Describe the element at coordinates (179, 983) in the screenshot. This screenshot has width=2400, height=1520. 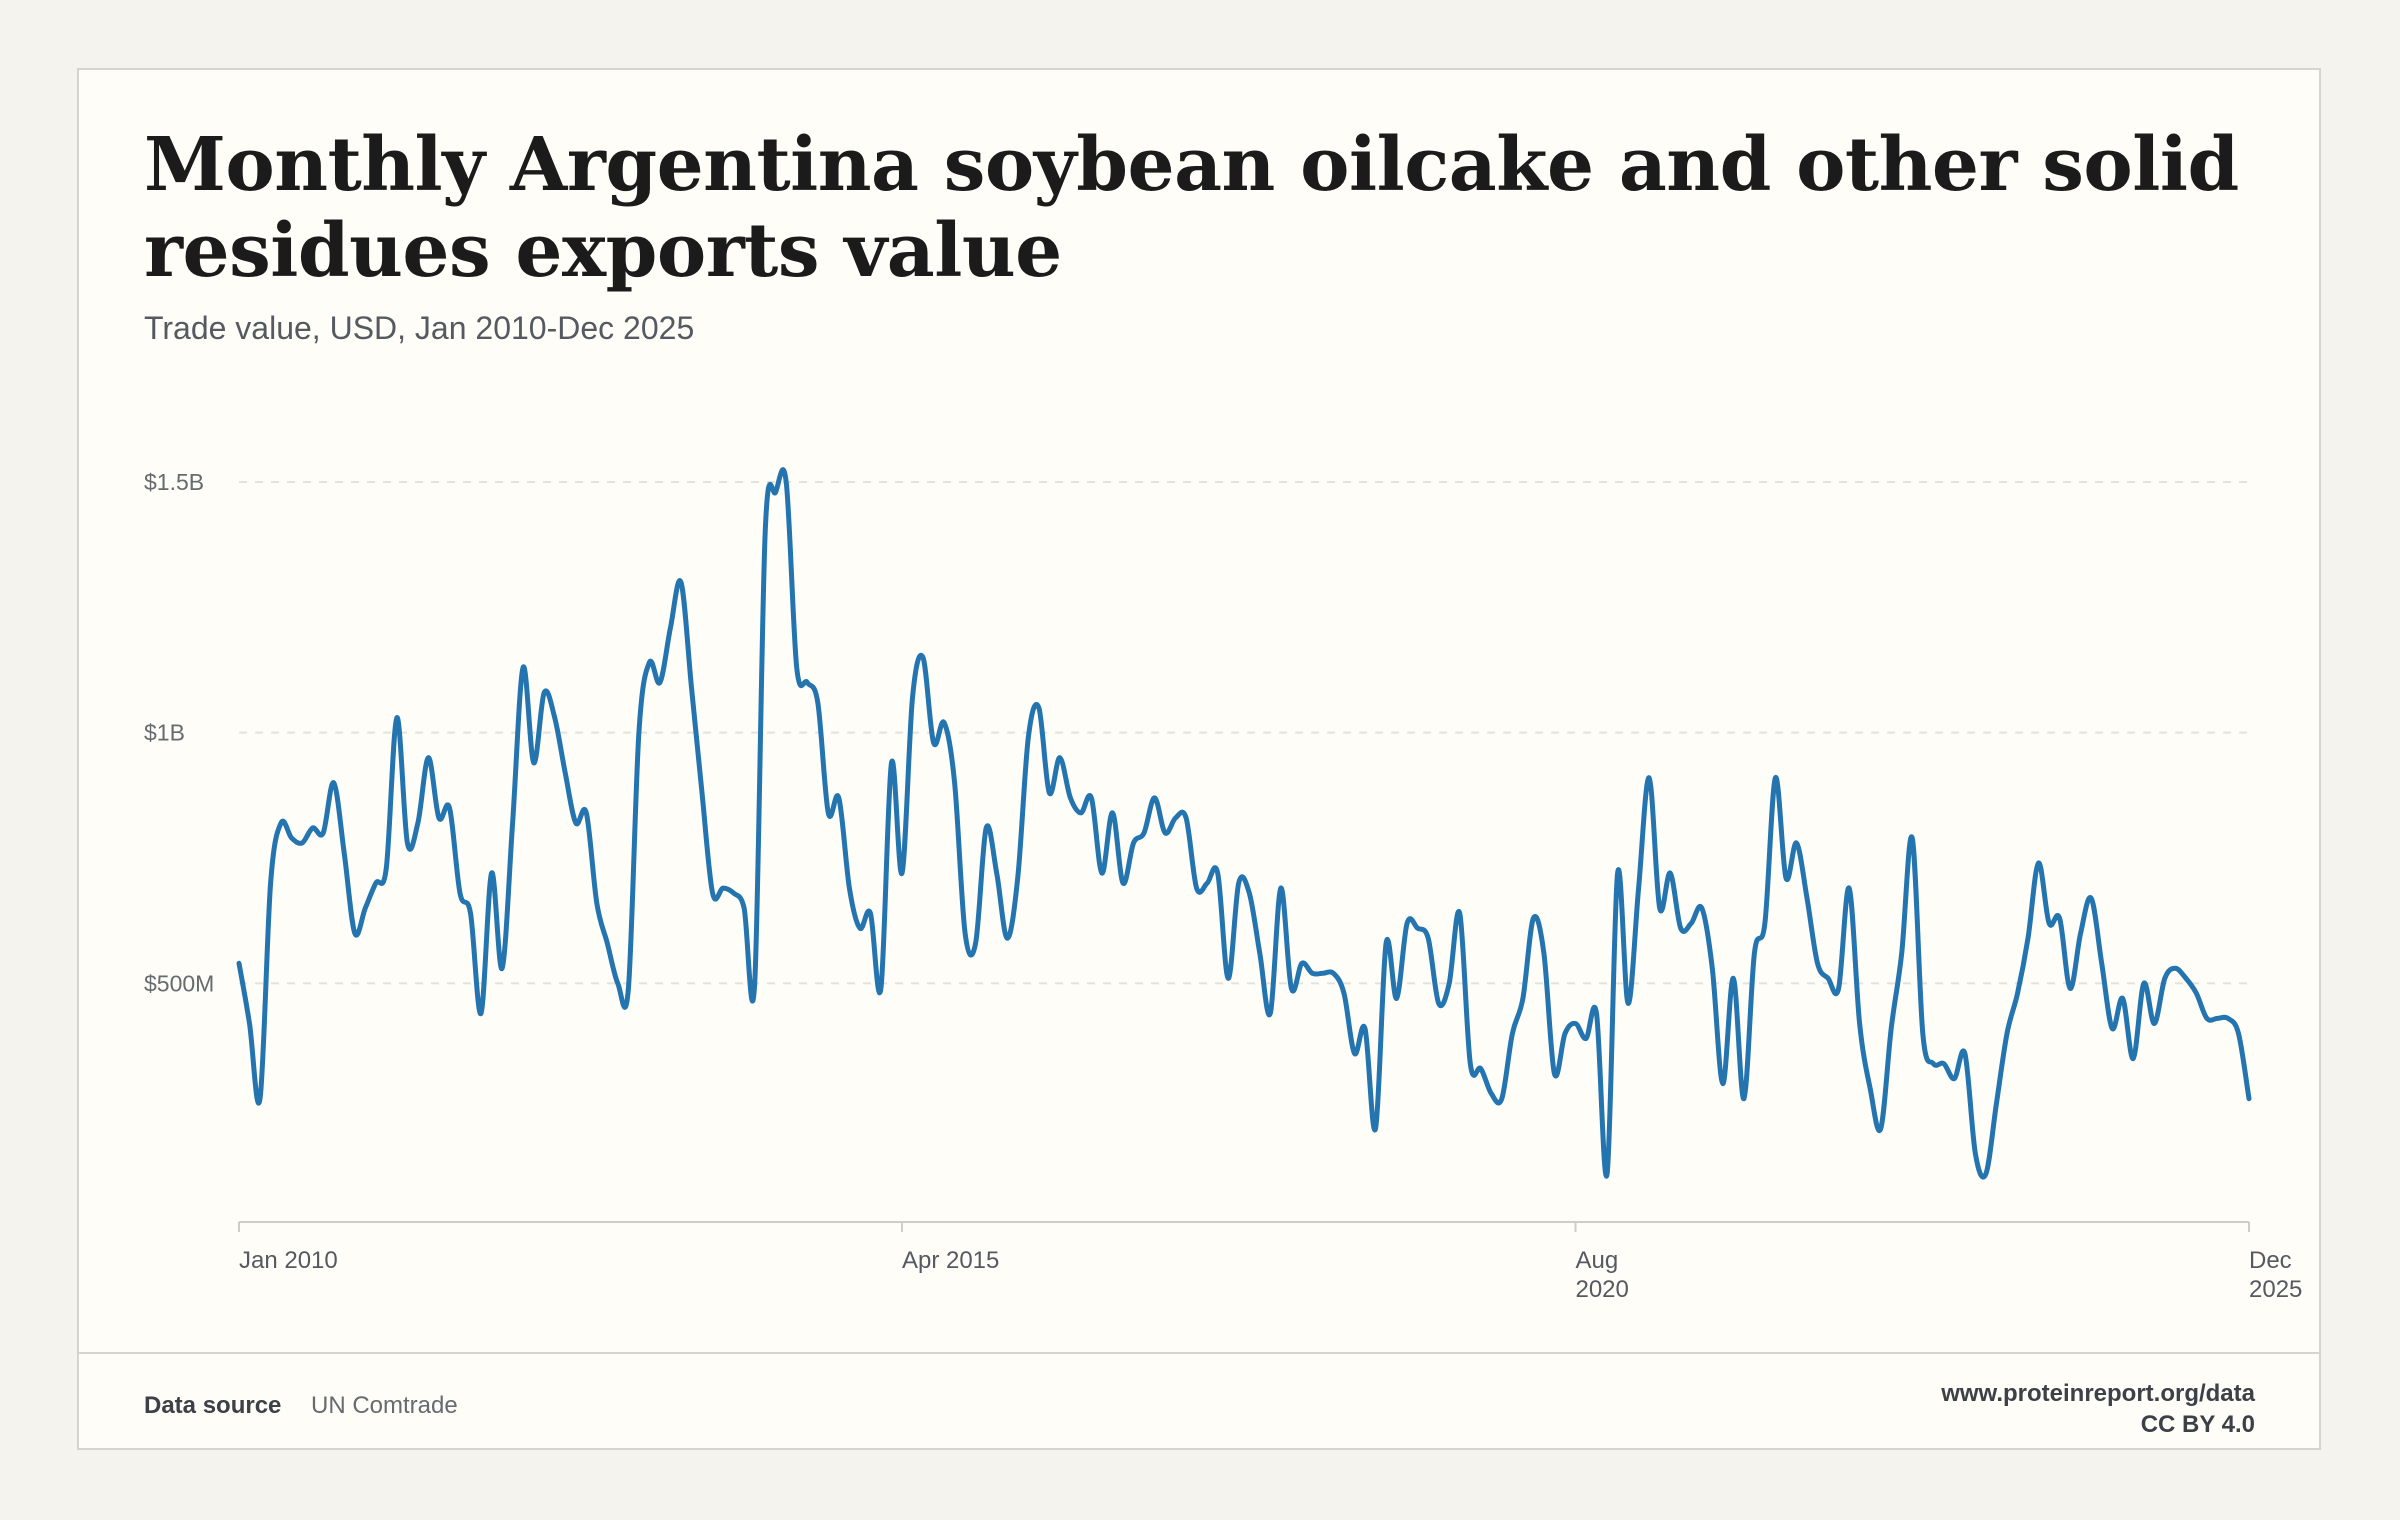
I see `y-tick-label-0: $500M` at that location.